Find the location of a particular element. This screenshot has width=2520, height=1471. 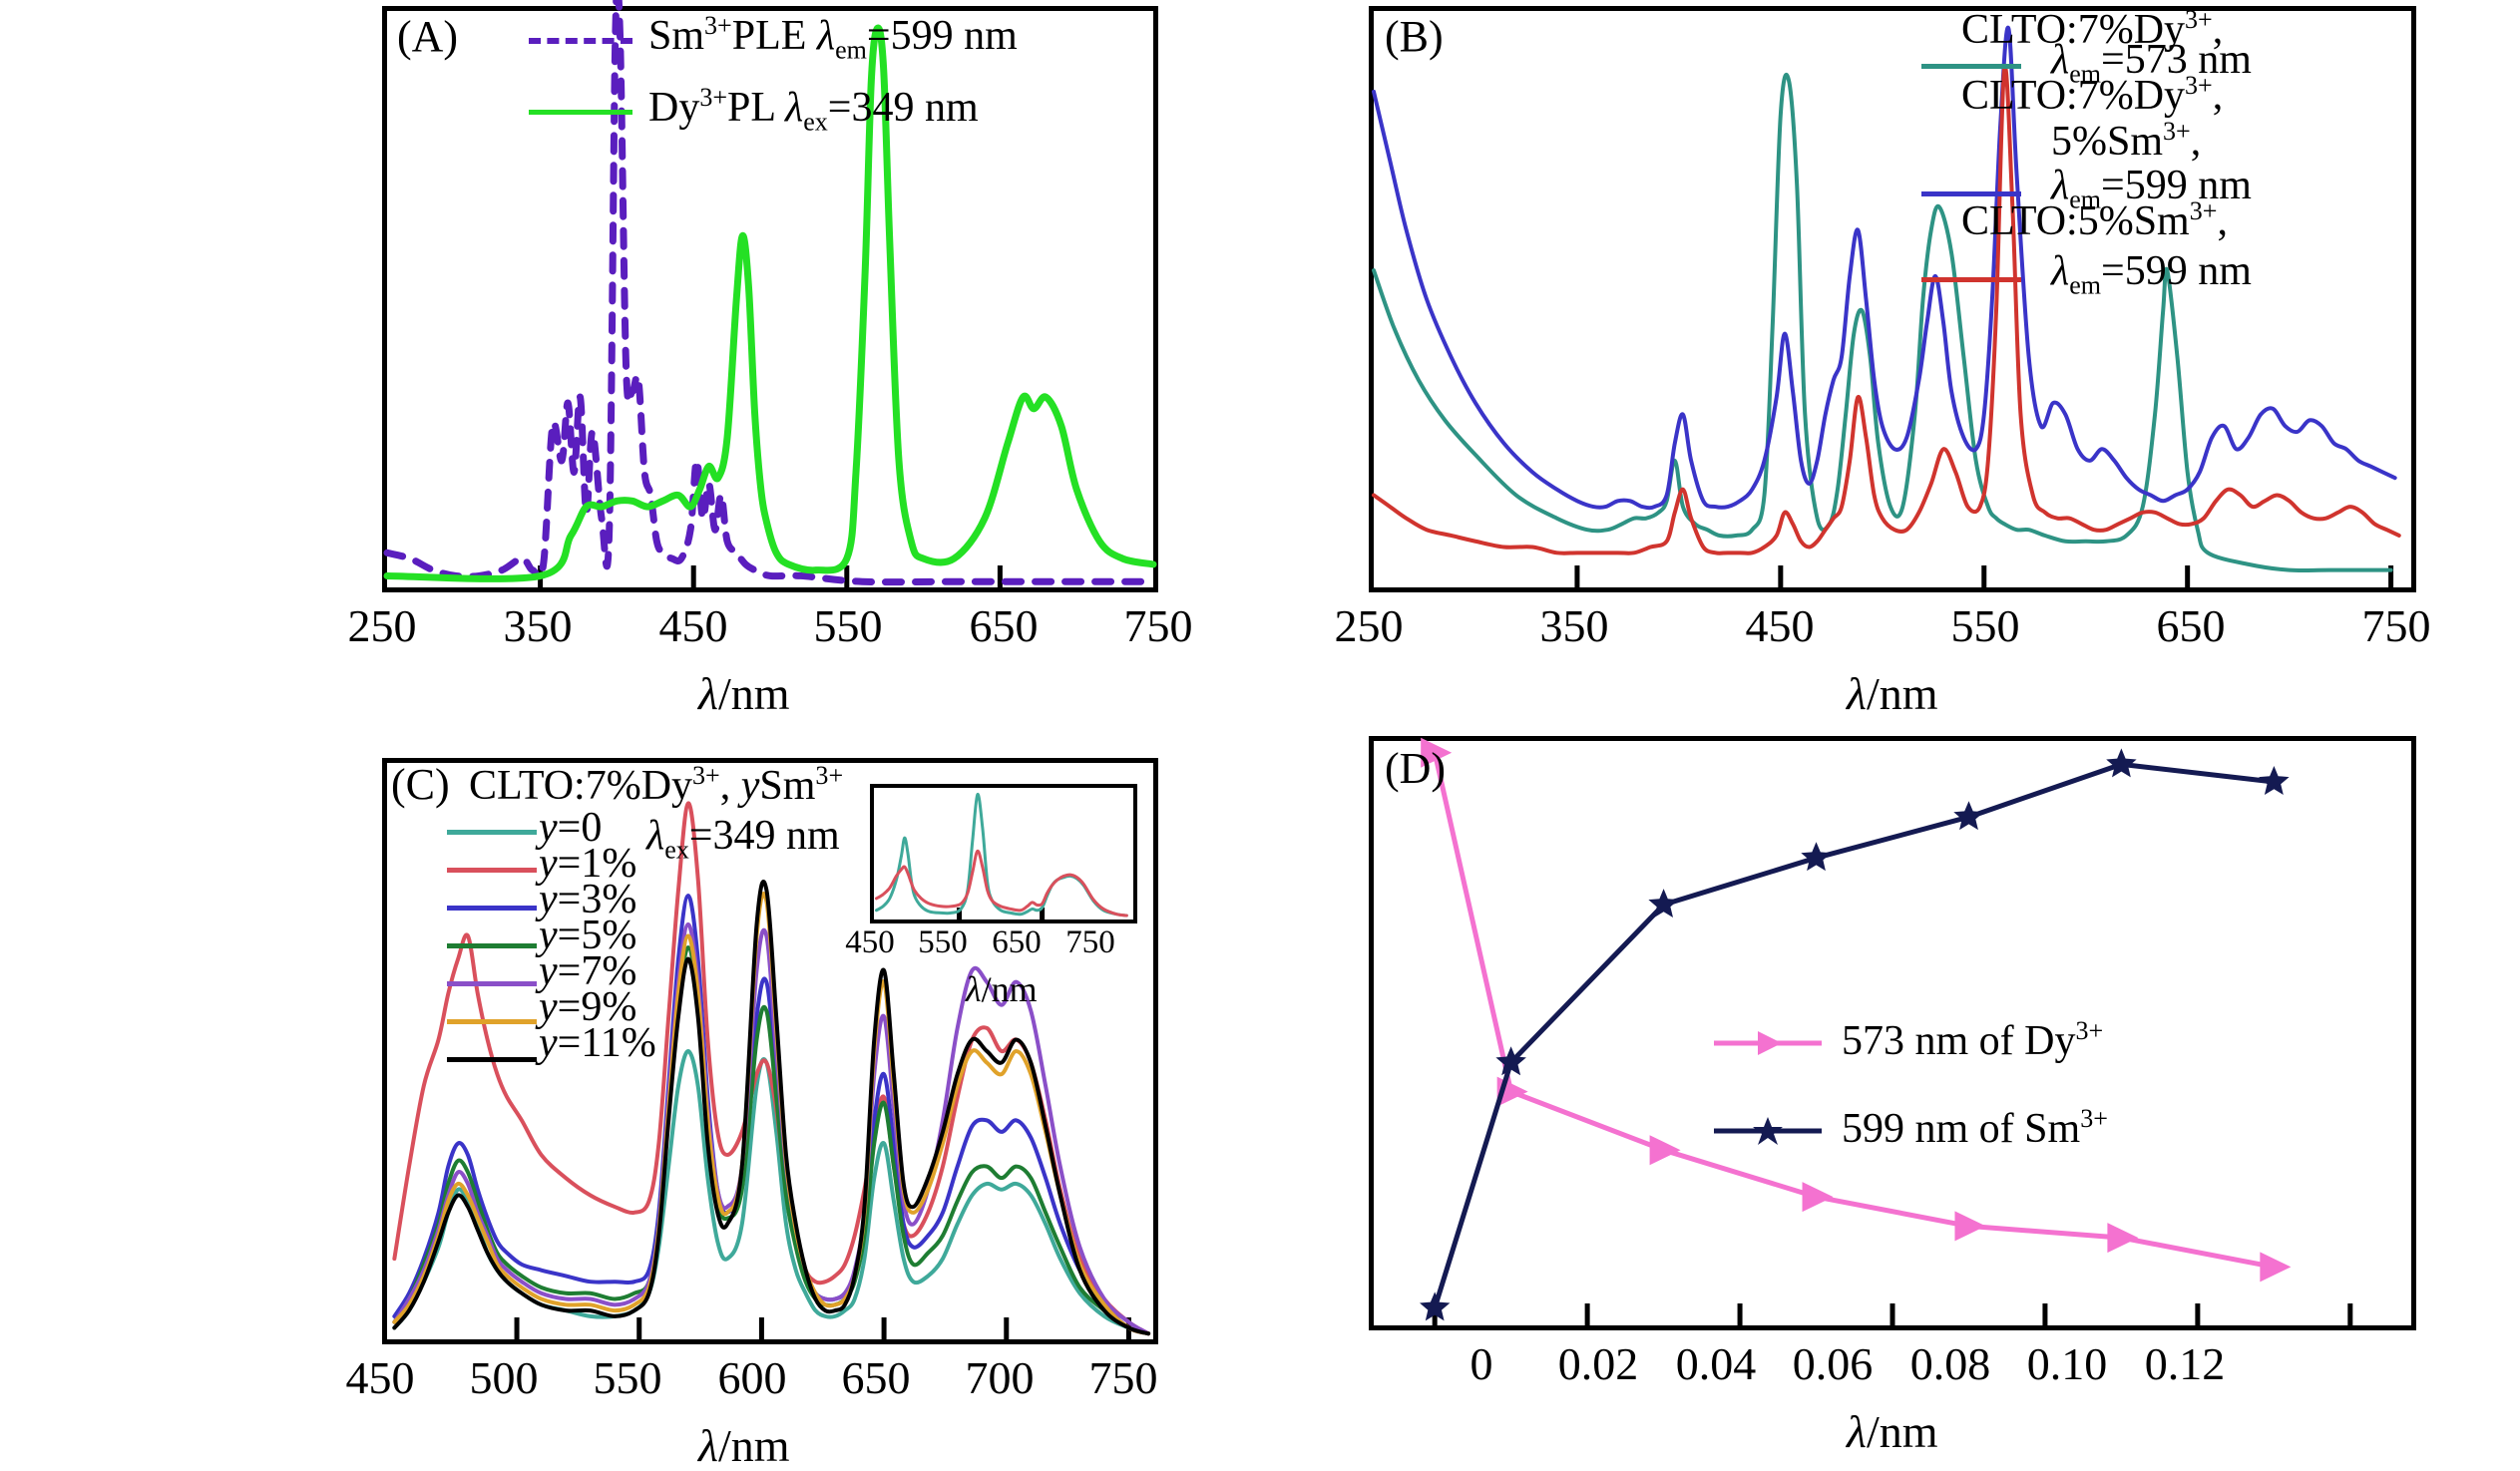

panel-c-label: (C) is located at coordinates (420, 784).